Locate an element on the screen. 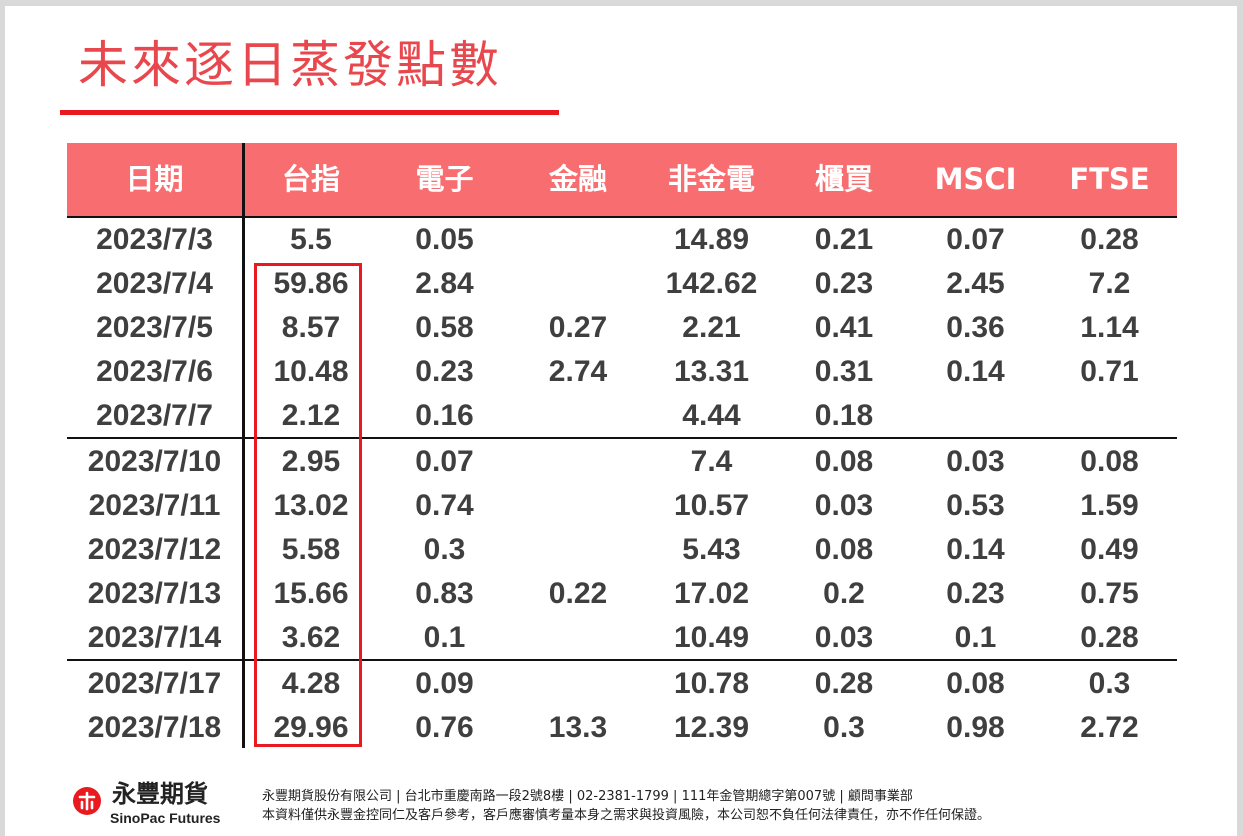  cell-msci: 0.23 is located at coordinates (975, 593).